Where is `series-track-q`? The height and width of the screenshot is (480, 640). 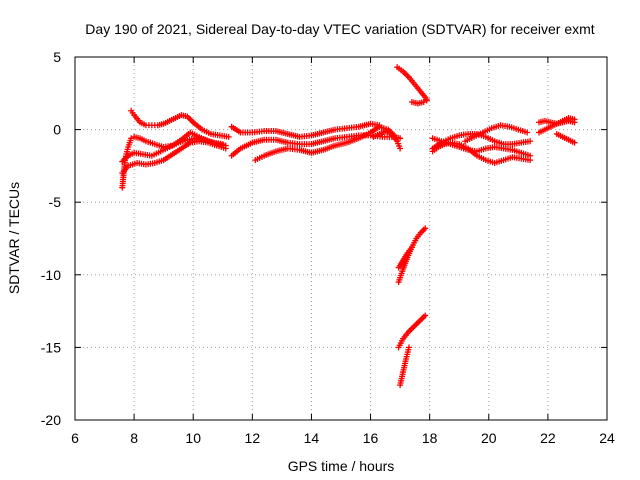
series-track-q is located at coordinates (481, 141).